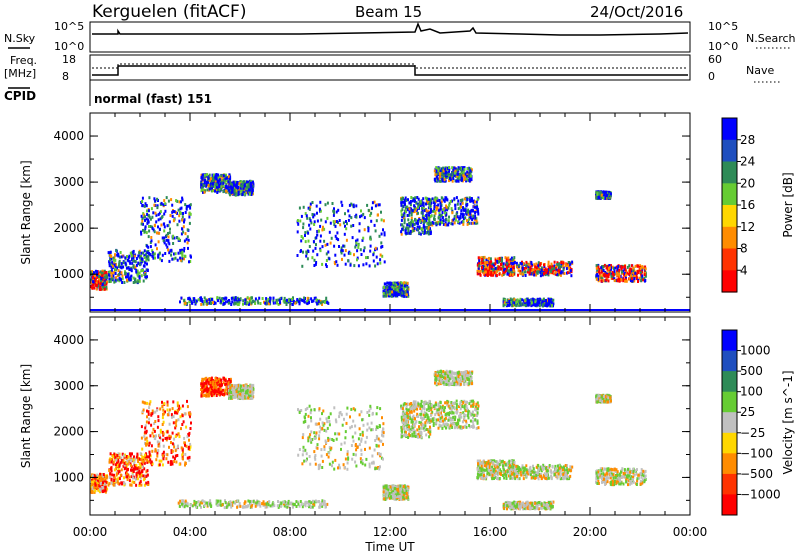 The width and height of the screenshot is (800, 554). I want to click on colorbar-tick-label: 16, so click(747, 205).